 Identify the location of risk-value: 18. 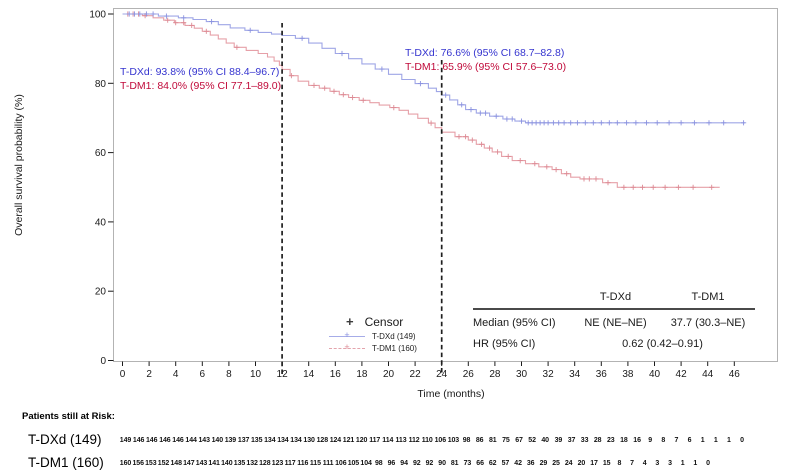
(624, 440).